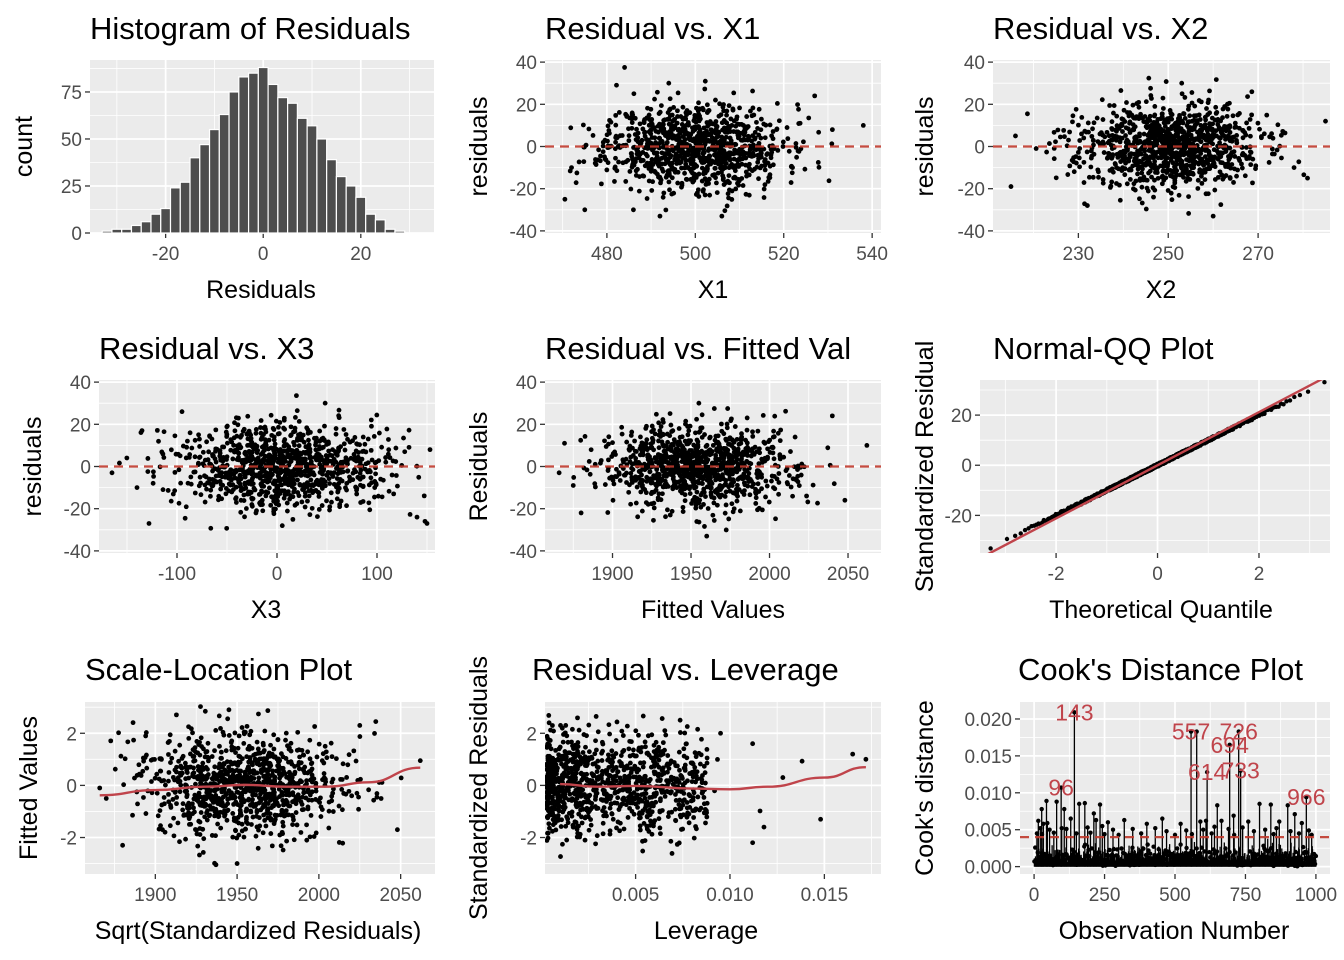 This screenshot has width=1344, height=960. What do you see at coordinates (713, 469) in the screenshot?
I see `plot-area` at bounding box center [713, 469].